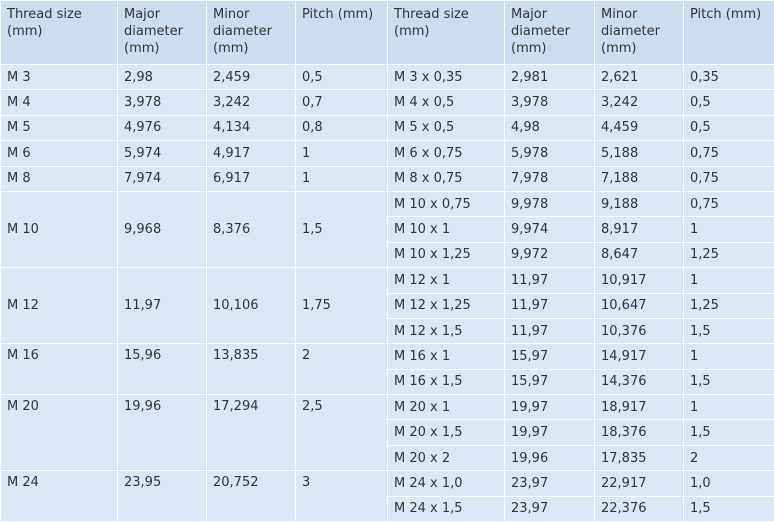  What do you see at coordinates (549, 178) in the screenshot?
I see `fine-cell: 7,978` at bounding box center [549, 178].